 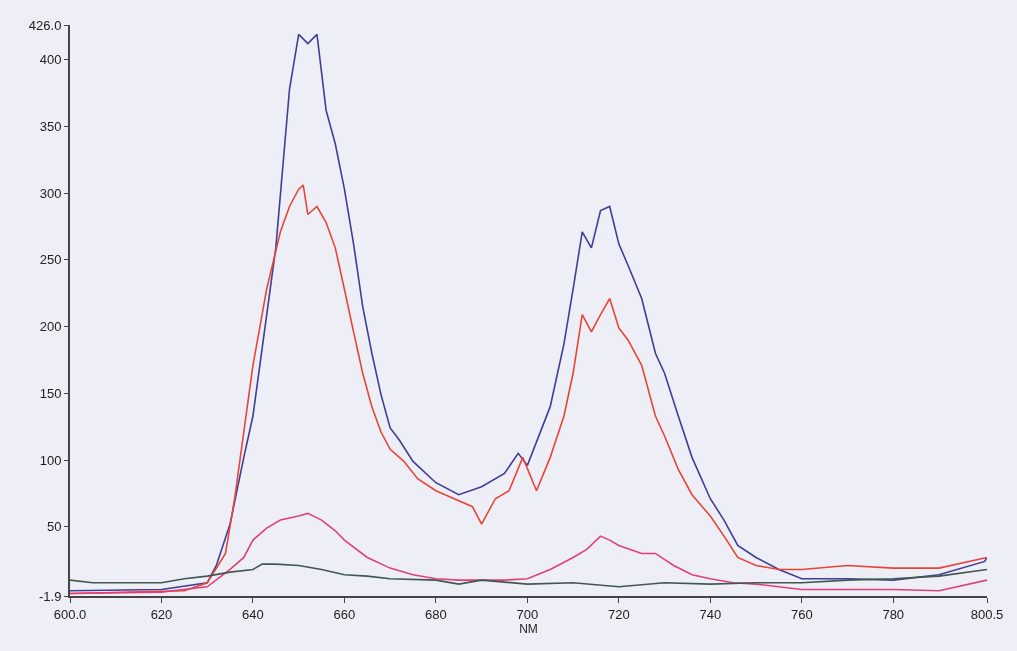 What do you see at coordinates (50, 327) in the screenshot?
I see `y-tick-label: 200` at bounding box center [50, 327].